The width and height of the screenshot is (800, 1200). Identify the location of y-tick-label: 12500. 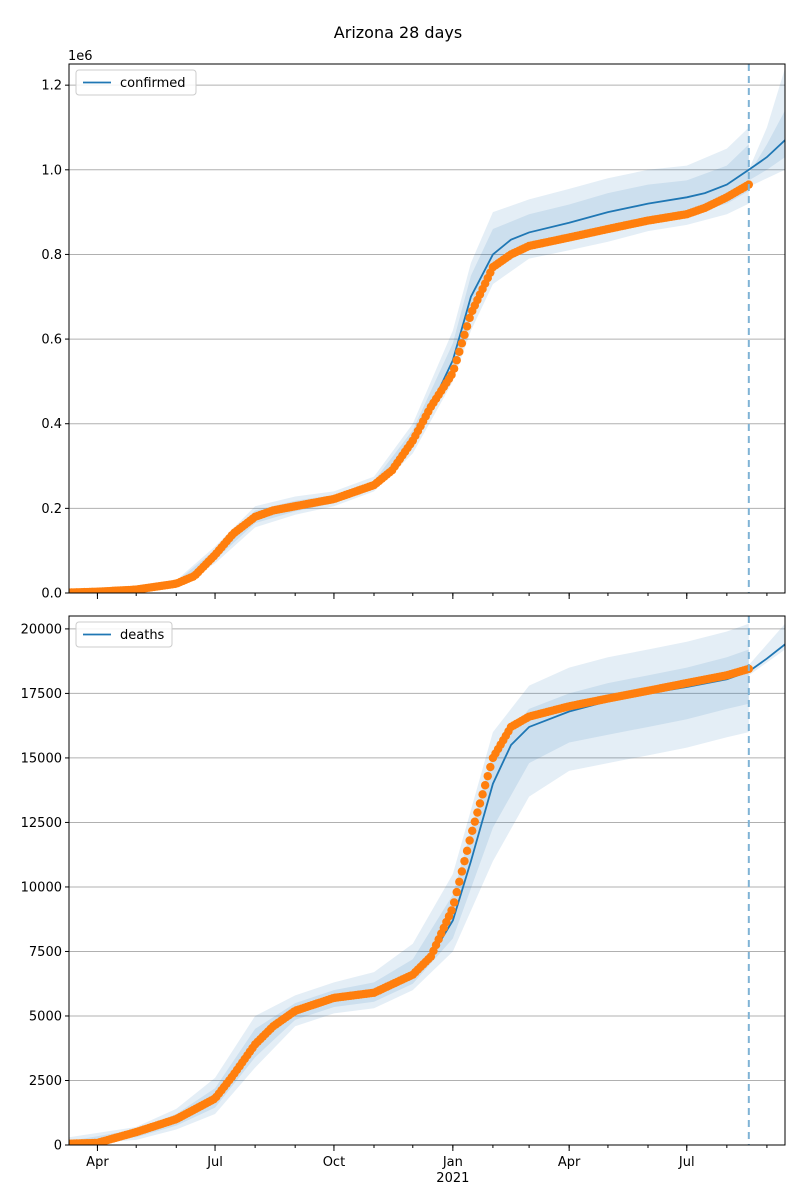
(41, 823).